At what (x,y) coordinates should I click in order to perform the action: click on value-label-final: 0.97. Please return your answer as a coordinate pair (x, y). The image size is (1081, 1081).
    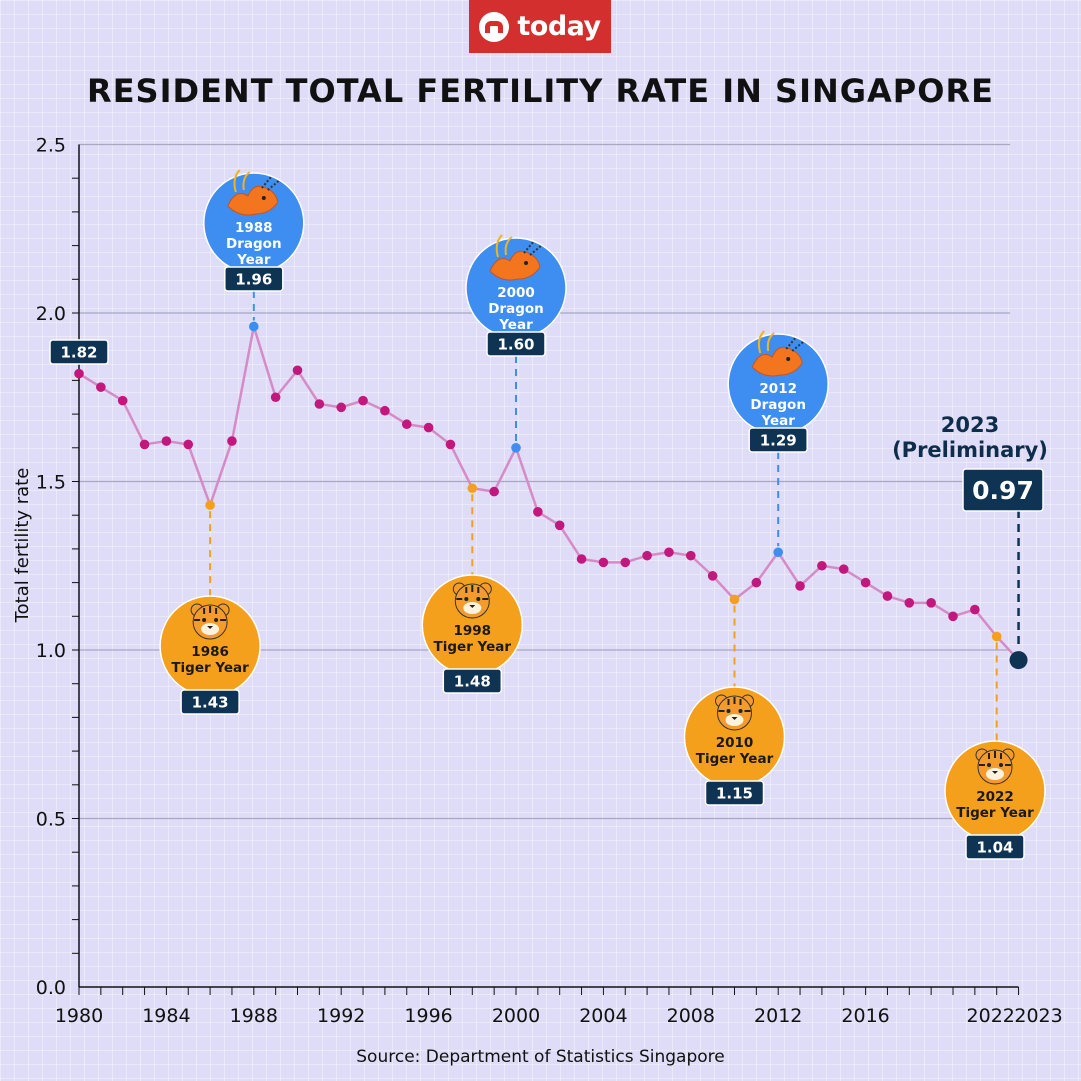
    Looking at the image, I should click on (1003, 490).